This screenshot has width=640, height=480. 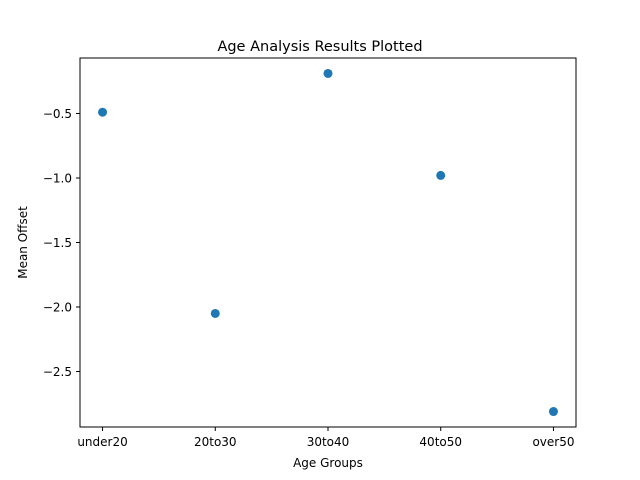 I want to click on y-tick-label: −1.5, so click(x=57, y=243).